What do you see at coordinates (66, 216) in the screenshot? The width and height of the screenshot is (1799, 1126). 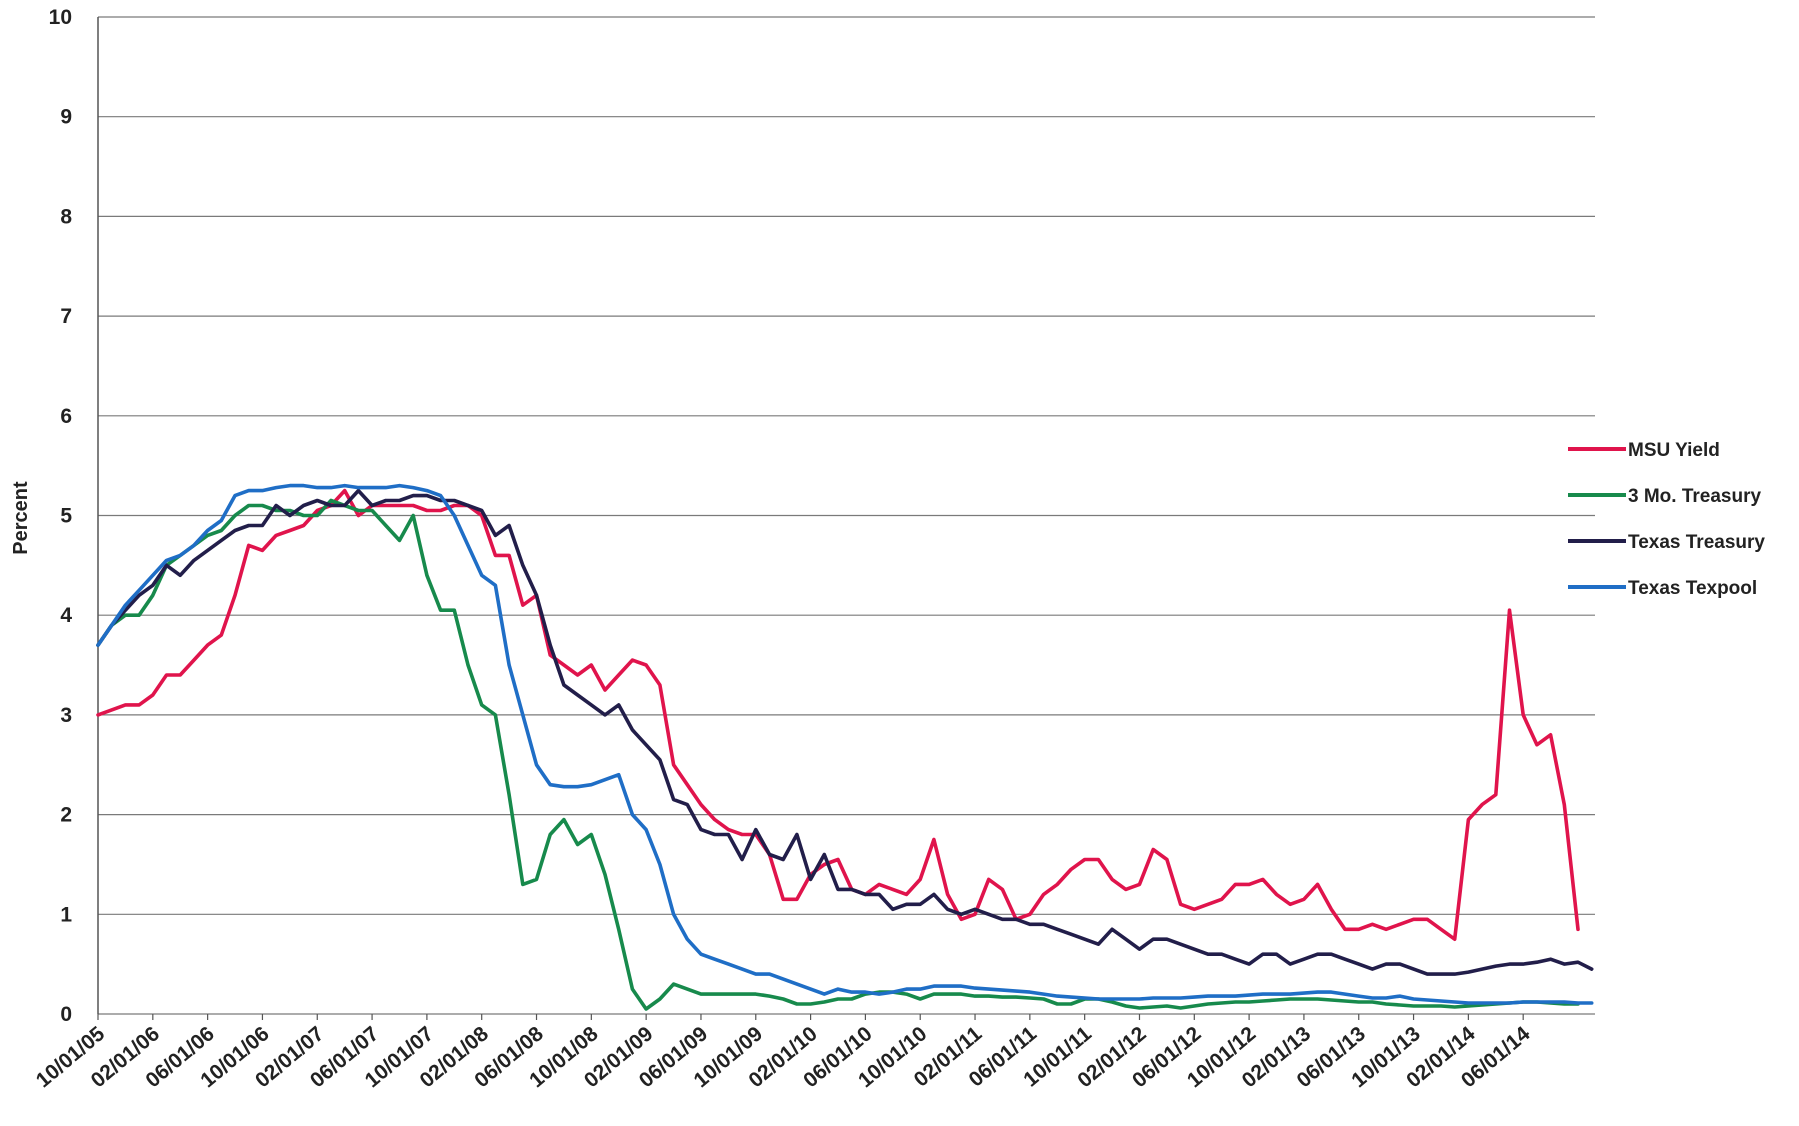 I see `y-tick-label: 8` at bounding box center [66, 216].